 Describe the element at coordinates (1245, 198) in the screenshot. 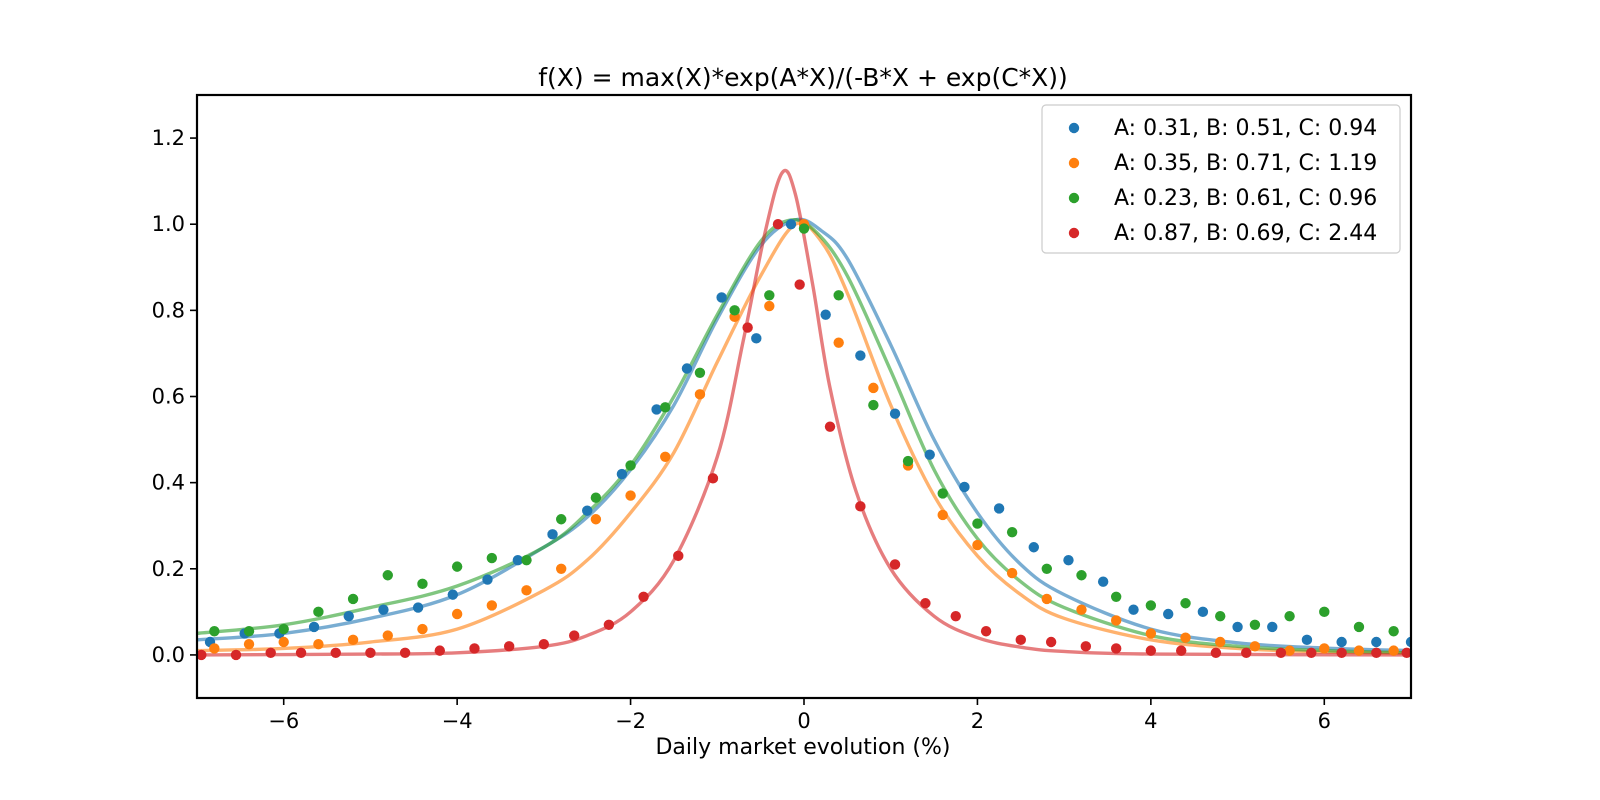

I see `legend-entry-label: A: 0.23, B: 0.61, C: 0.96` at that location.